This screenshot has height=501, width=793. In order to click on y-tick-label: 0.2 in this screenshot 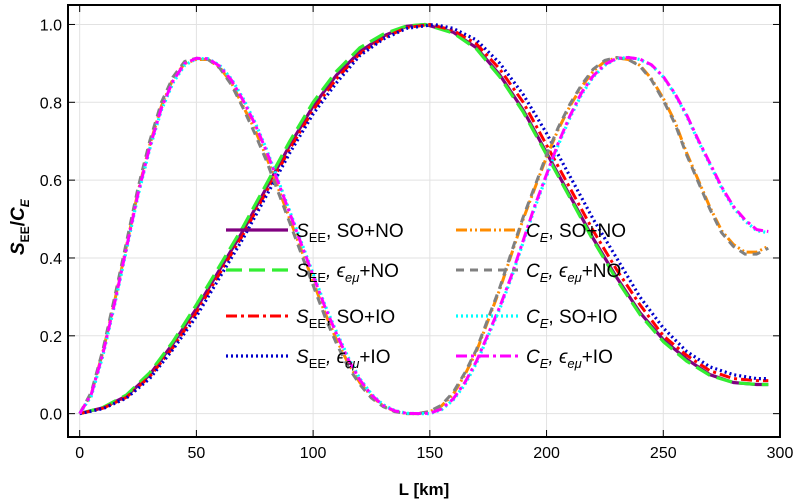, I will do `click(51, 337)`.